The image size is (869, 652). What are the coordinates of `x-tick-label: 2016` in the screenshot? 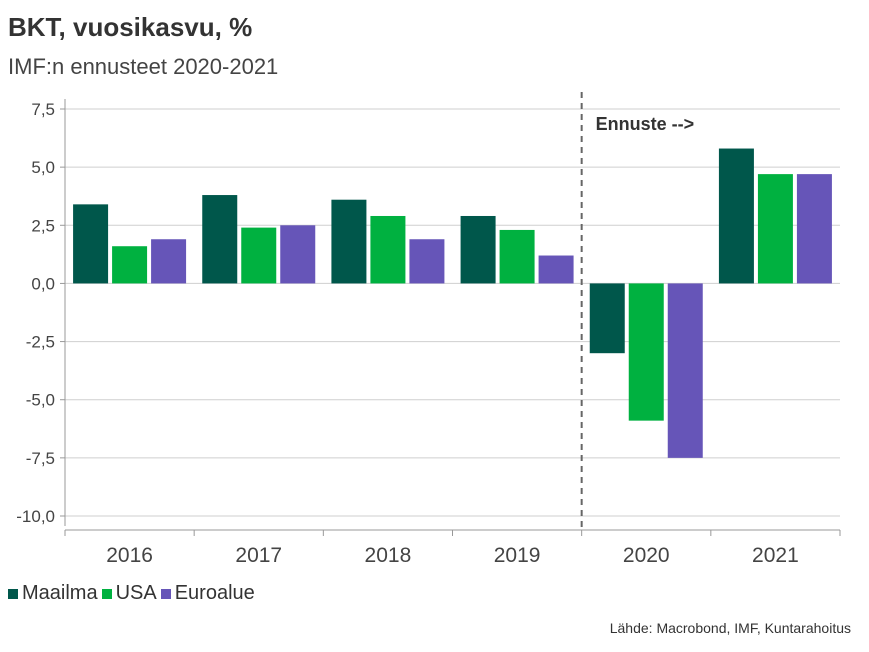 It's located at (129, 555).